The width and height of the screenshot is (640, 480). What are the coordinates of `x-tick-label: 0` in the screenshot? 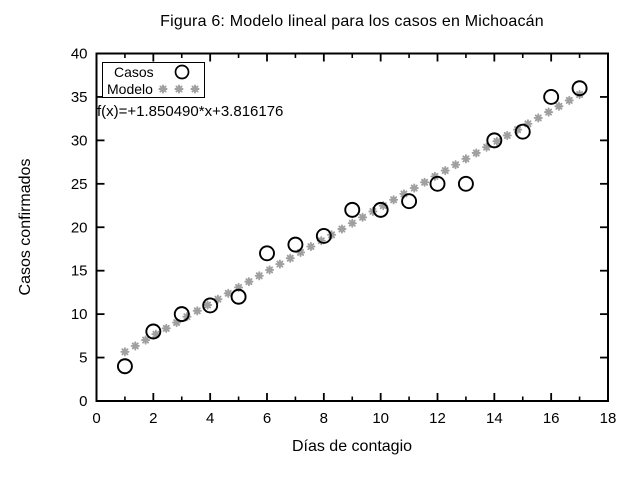 It's located at (96, 418).